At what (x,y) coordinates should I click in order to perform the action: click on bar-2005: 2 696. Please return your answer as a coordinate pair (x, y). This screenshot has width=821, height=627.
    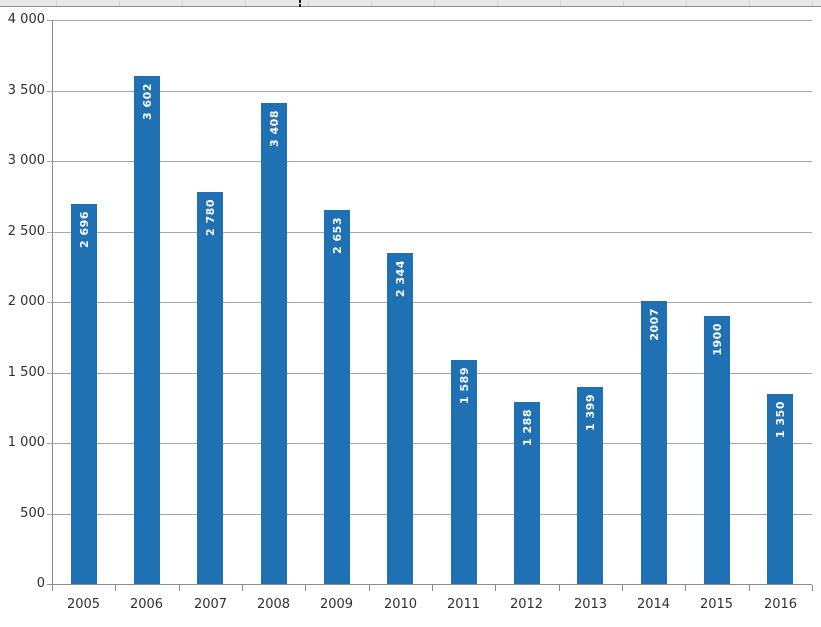
    Looking at the image, I should click on (84, 394).